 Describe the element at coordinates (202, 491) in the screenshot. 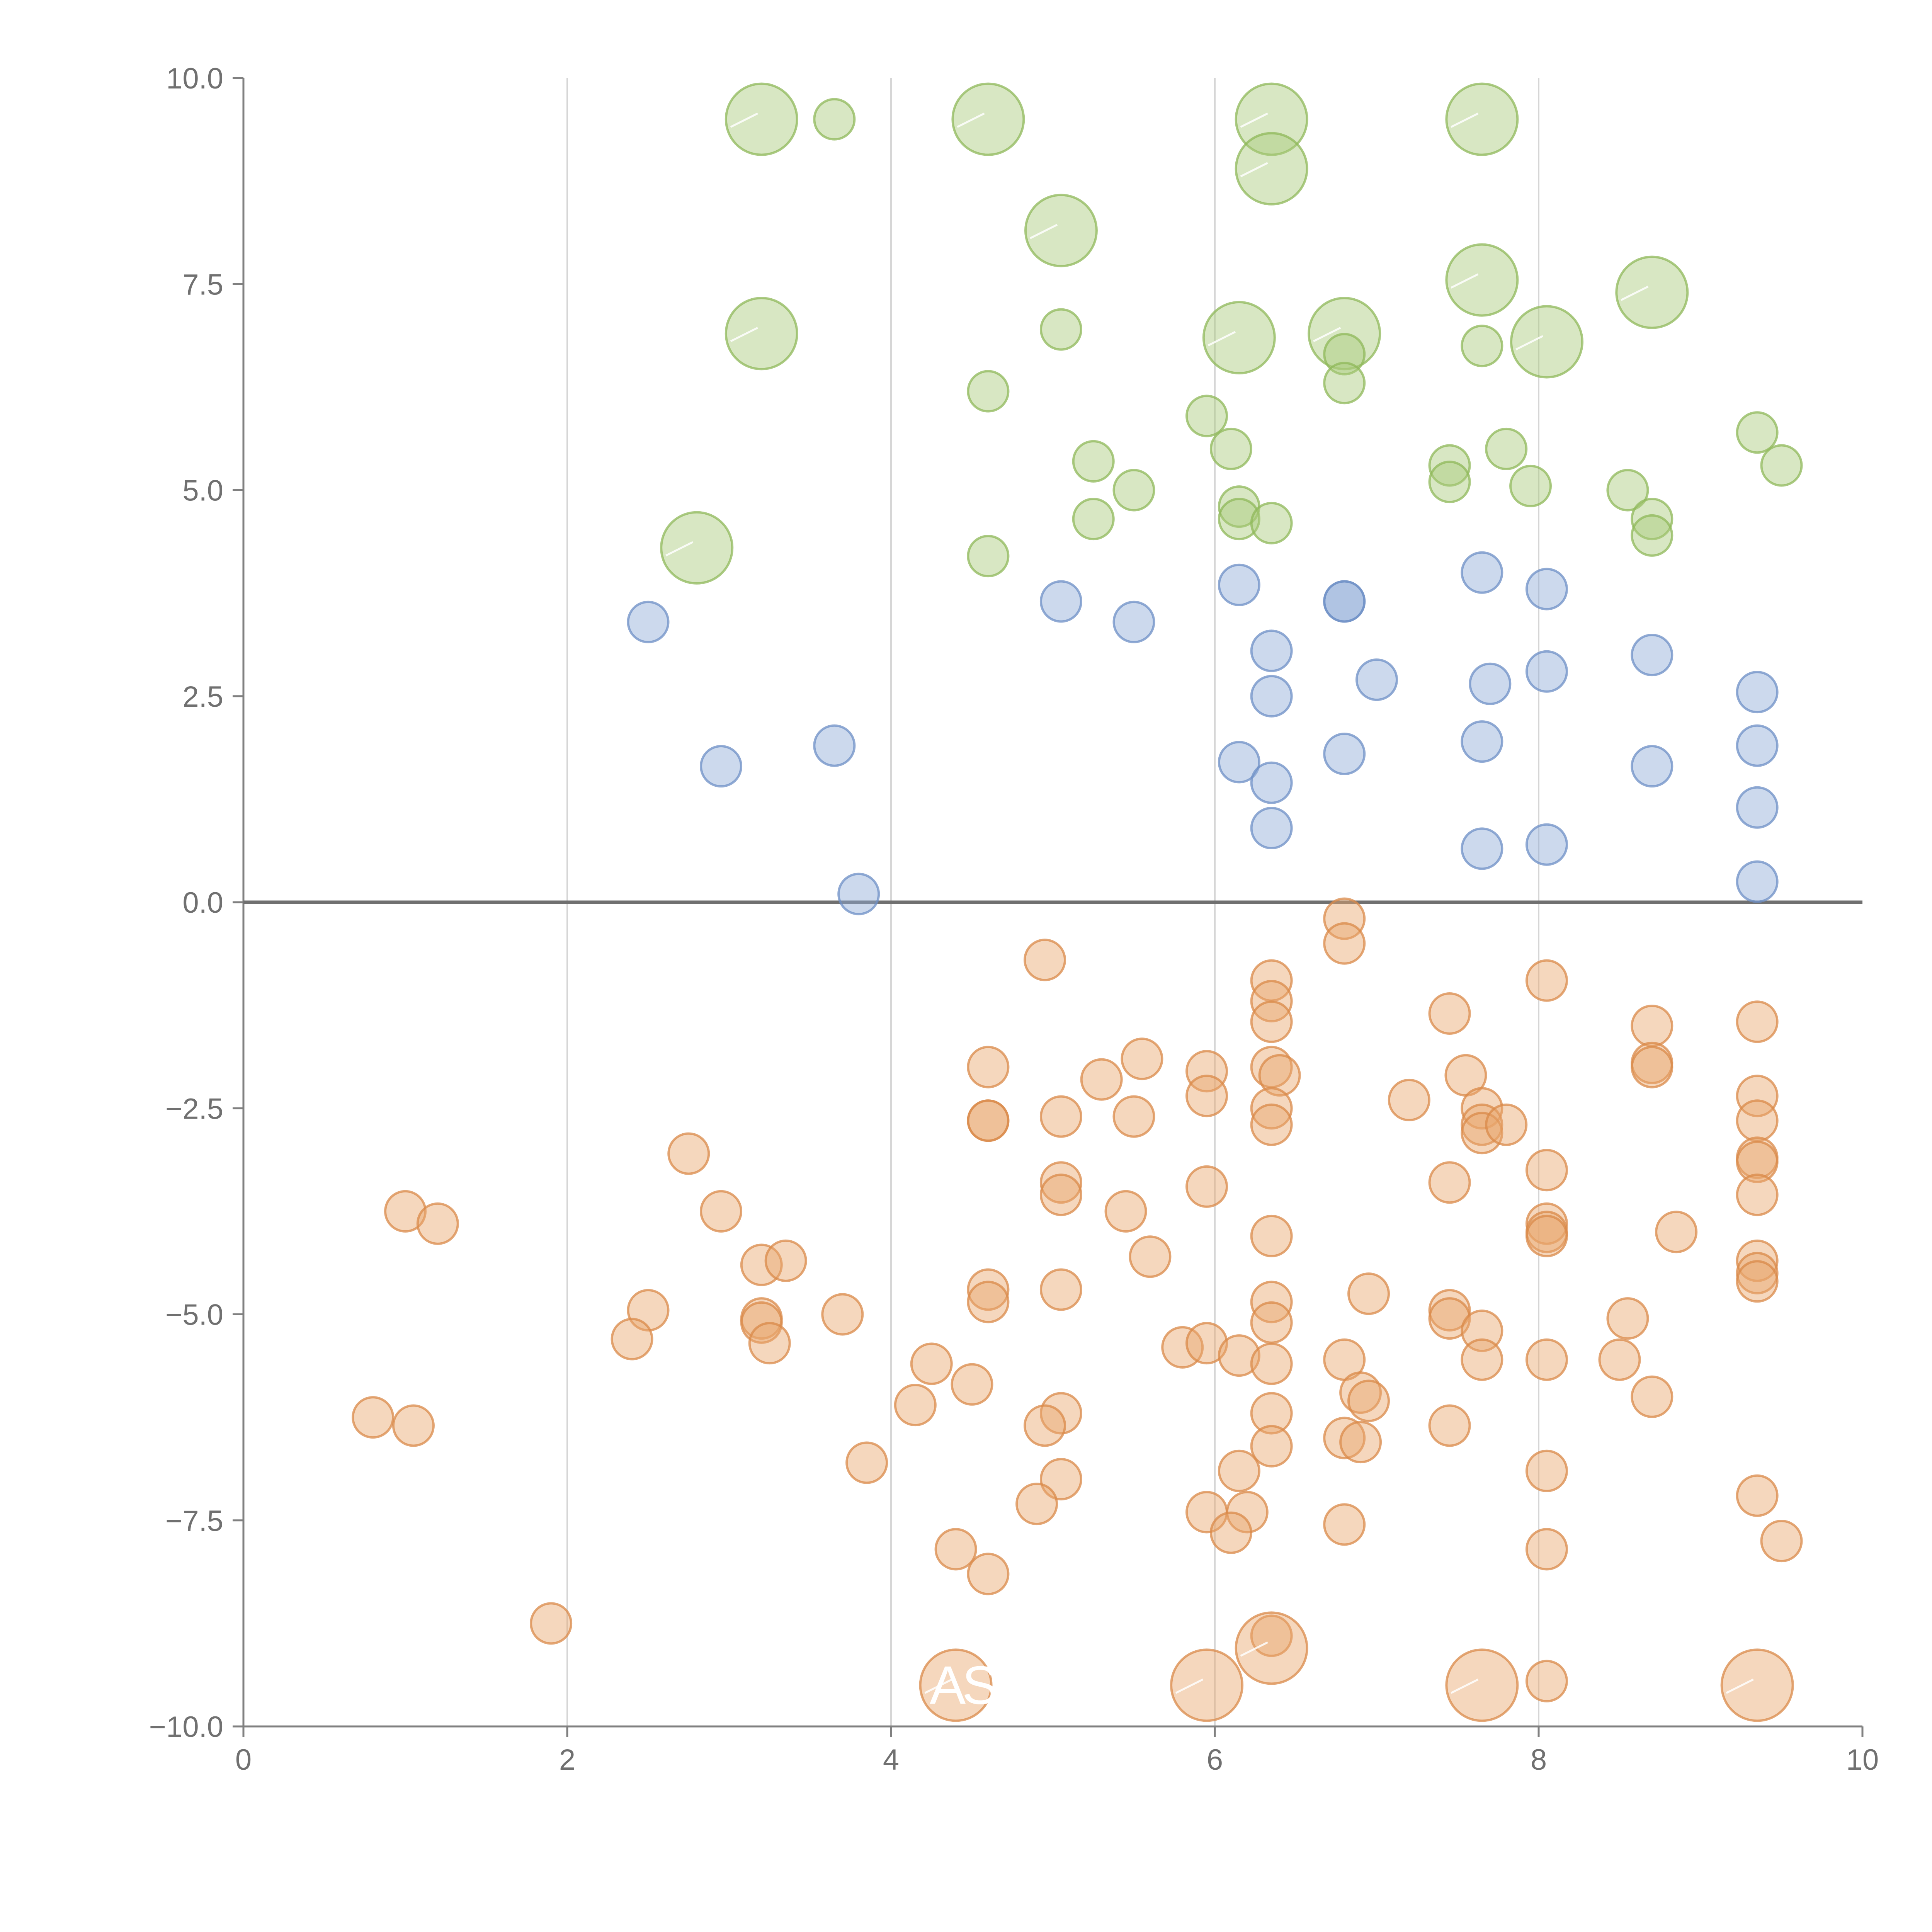

I see `y-tick-label: 5.0` at that location.